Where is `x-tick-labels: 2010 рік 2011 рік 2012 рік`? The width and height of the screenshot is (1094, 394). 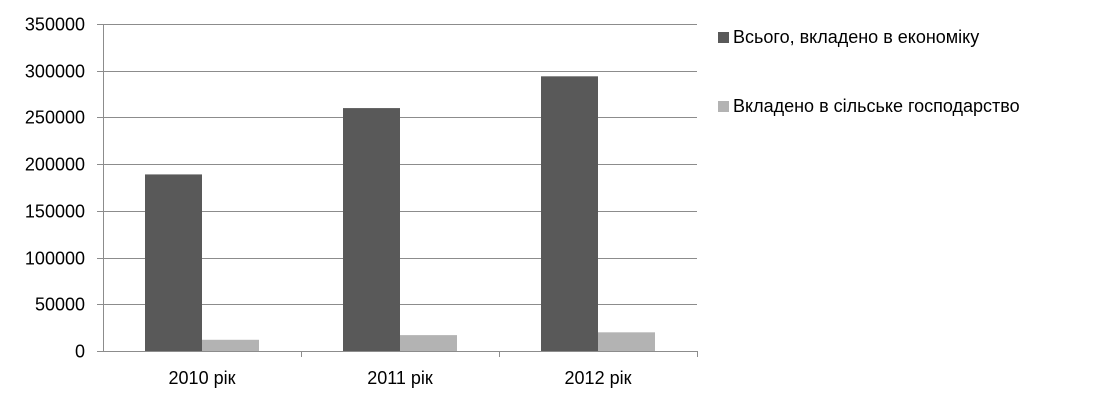
x-tick-labels: 2010 рік 2011 рік 2012 рік is located at coordinates (400, 378).